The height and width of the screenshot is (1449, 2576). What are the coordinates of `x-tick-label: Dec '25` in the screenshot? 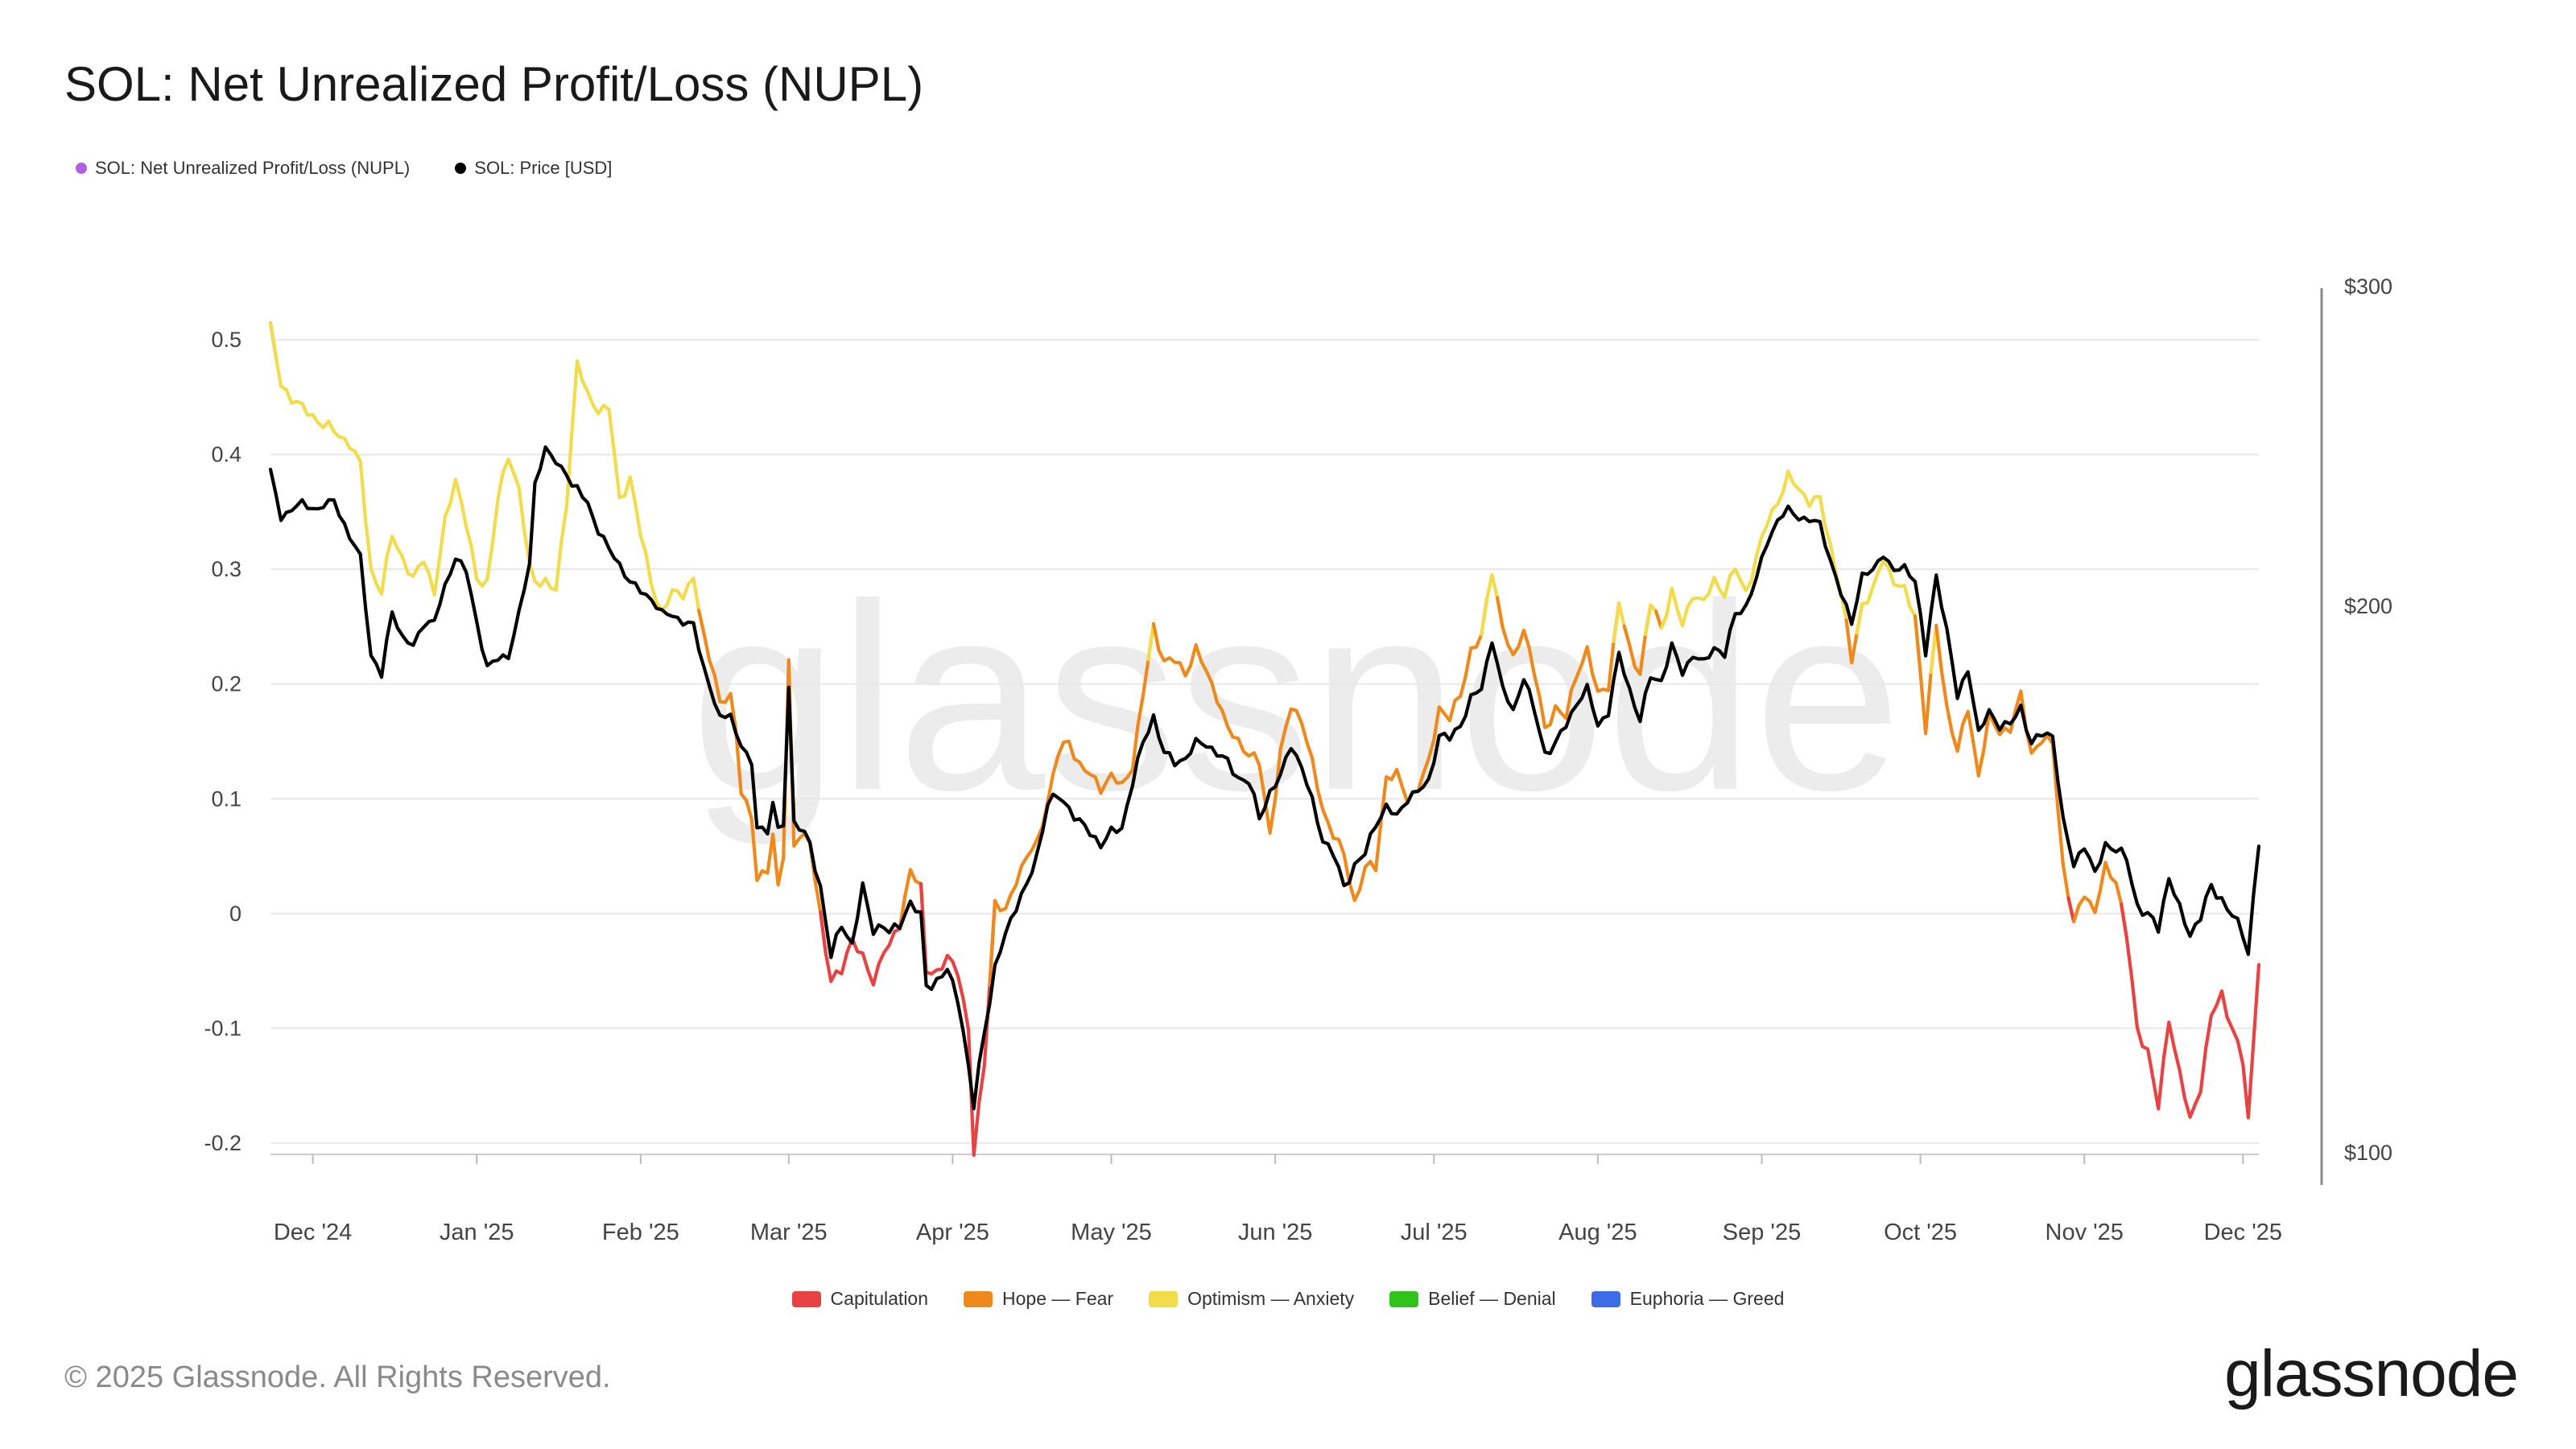 It's located at (2243, 1232).